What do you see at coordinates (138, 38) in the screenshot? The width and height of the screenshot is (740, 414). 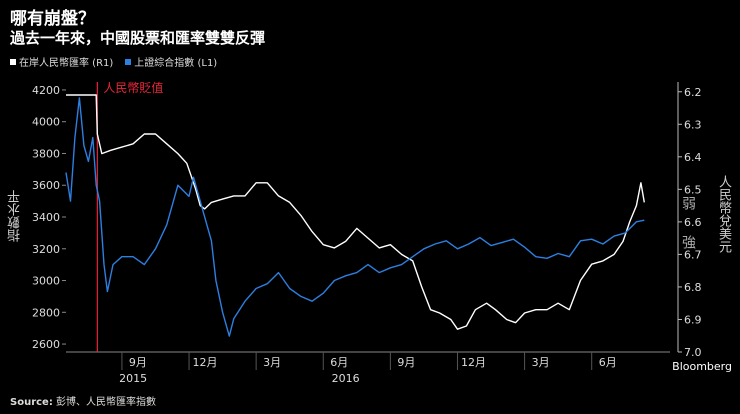 I see `chart-subtitle: 過去一年來，中國股票和匯率雙雙反彈` at bounding box center [138, 38].